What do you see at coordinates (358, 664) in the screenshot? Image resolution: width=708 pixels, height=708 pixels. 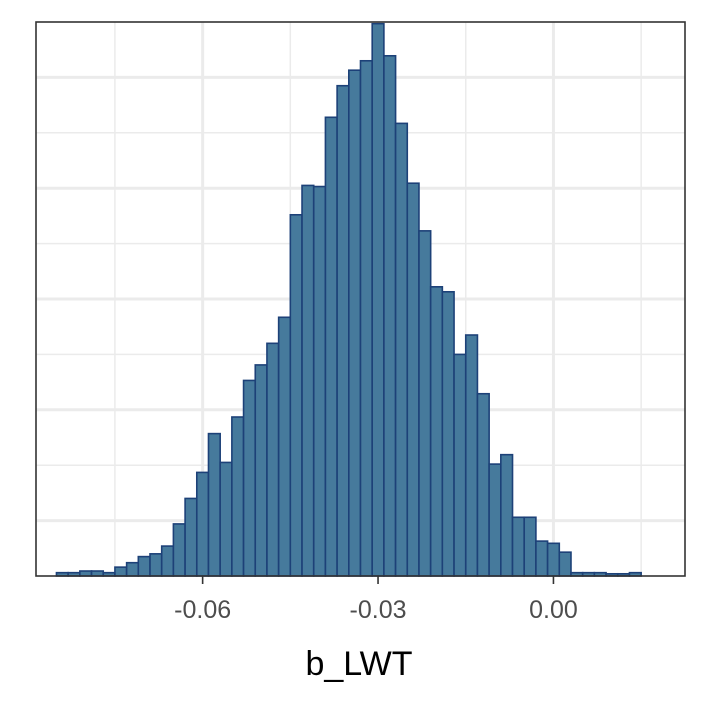 I see `x-axis-title: b_LWT` at bounding box center [358, 664].